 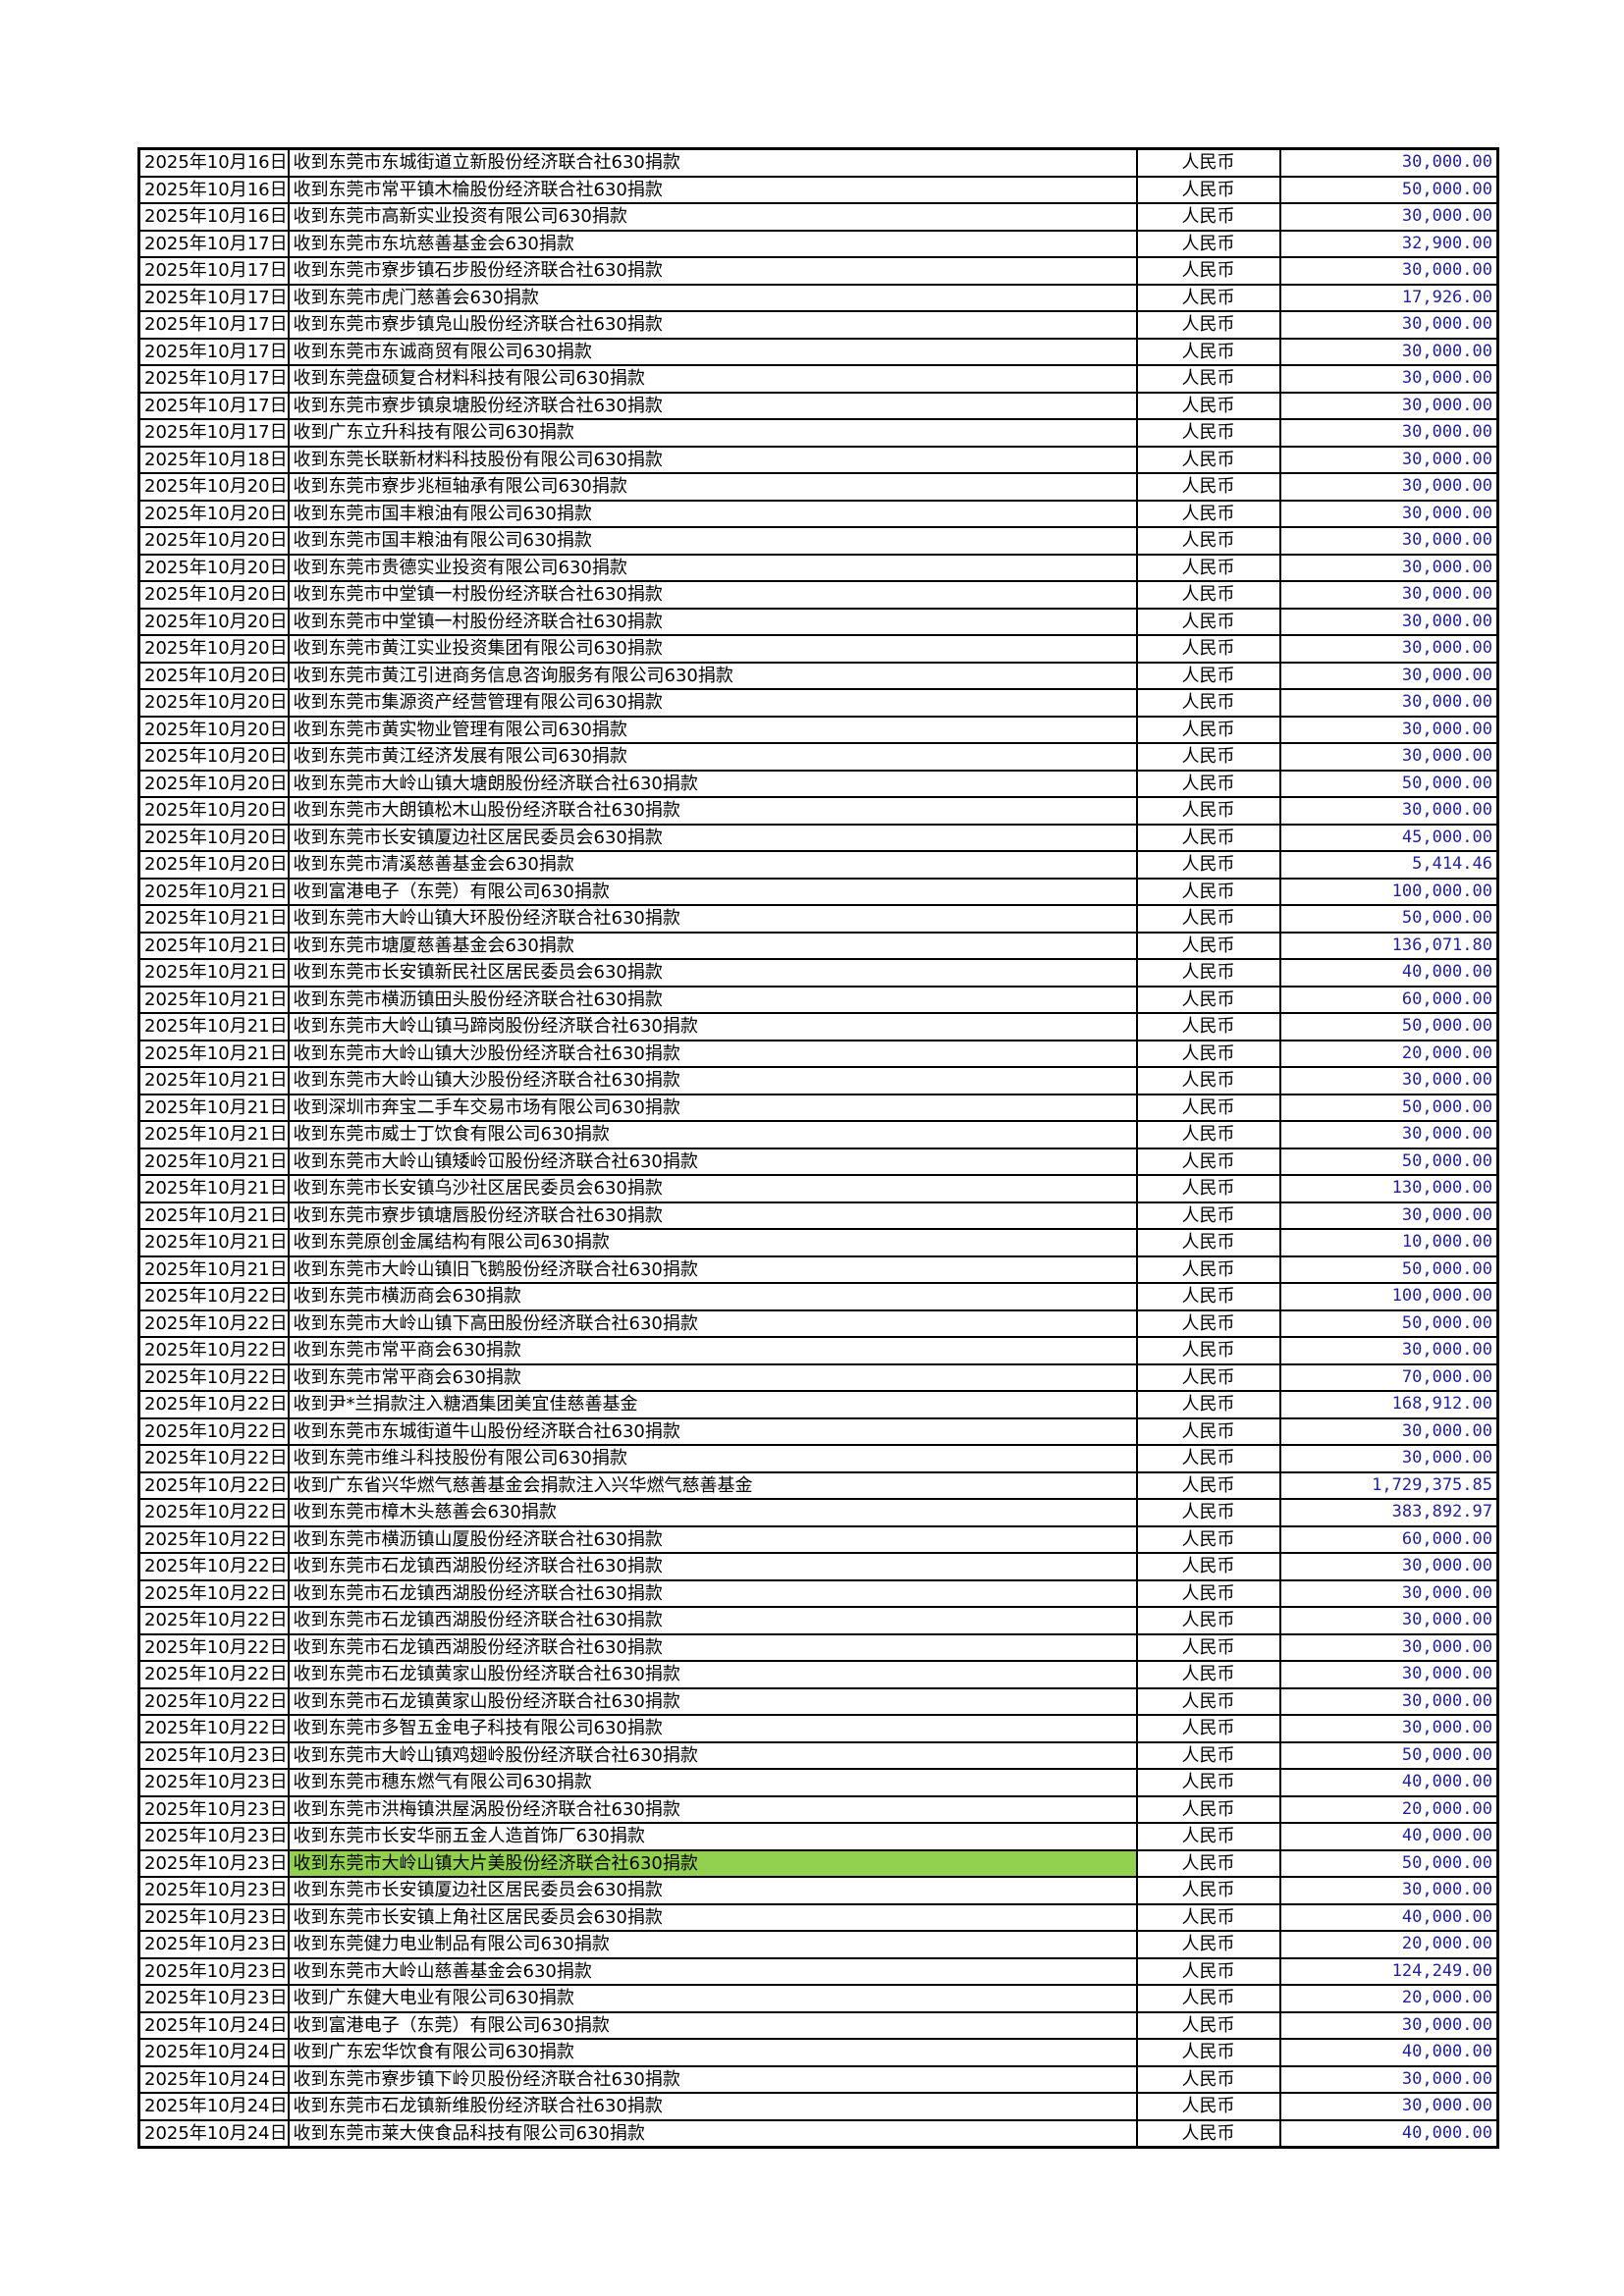 I want to click on description-cell: 收到东莞市大岭山慈善基金会630捐款, so click(x=712, y=1971).